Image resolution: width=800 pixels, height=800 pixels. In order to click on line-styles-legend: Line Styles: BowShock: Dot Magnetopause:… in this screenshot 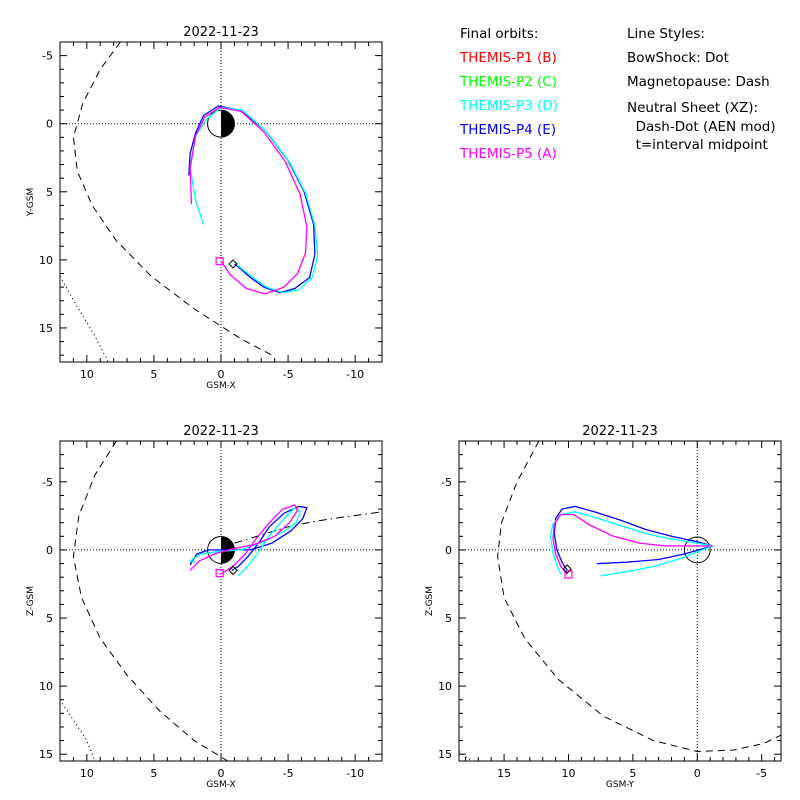, I will do `click(701, 88)`.